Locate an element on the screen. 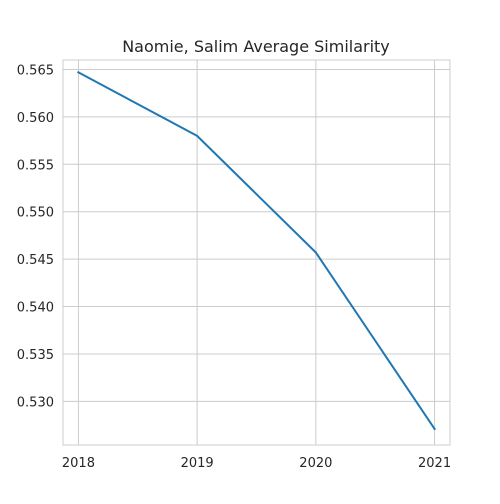 The width and height of the screenshot is (500, 504). x-tick-label: 2019 is located at coordinates (197, 463).